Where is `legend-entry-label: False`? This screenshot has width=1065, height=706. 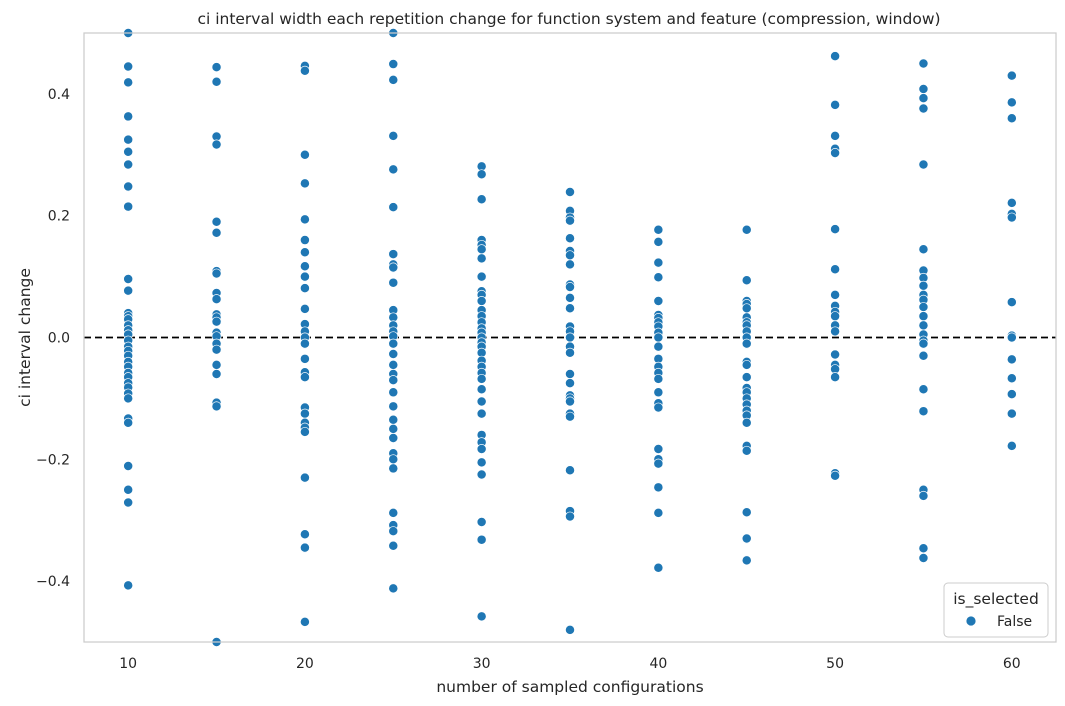
legend-entry-label: False is located at coordinates (1014, 622).